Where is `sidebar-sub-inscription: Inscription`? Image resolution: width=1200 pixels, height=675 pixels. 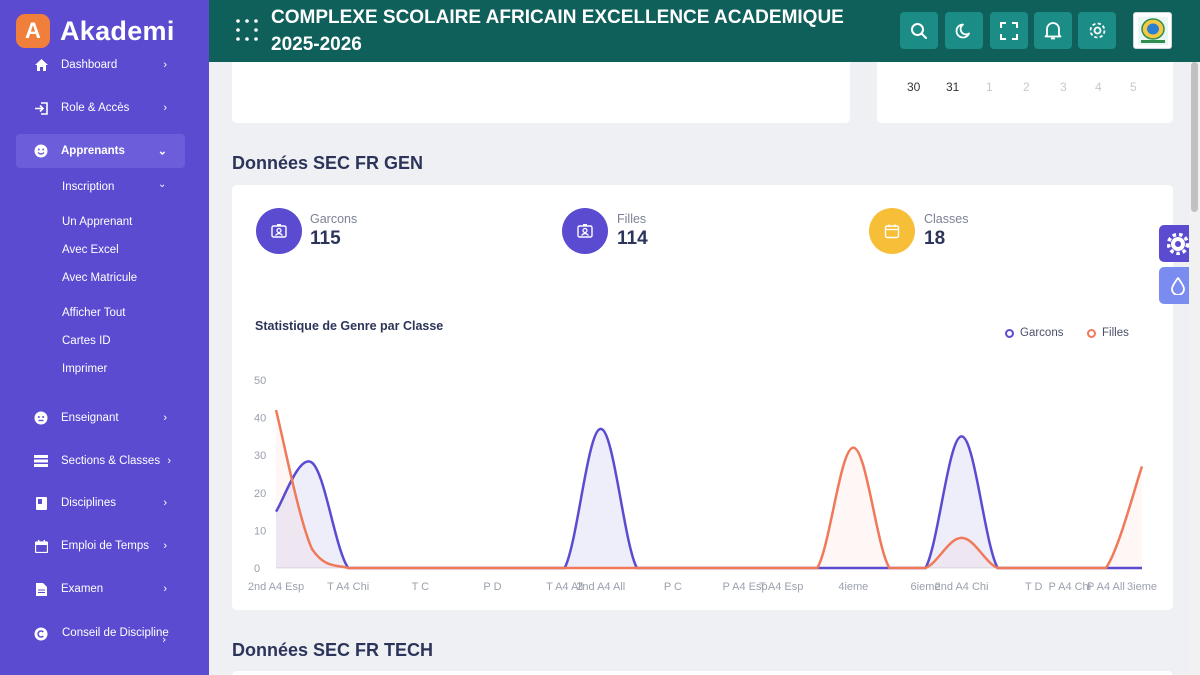
sidebar-sub-inscription: Inscription is located at coordinates (88, 187).